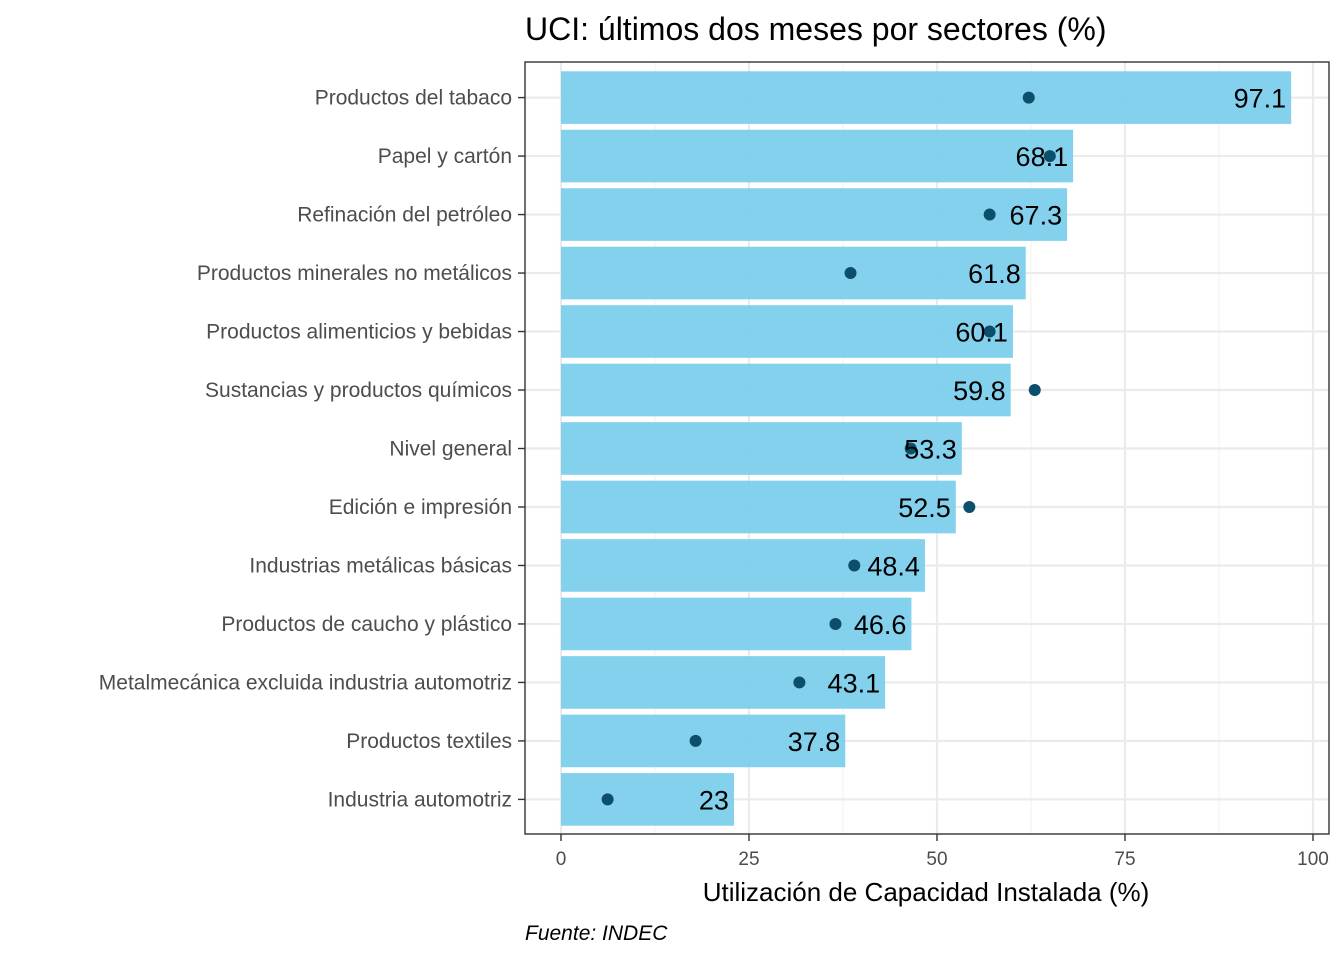 The image size is (1344, 965). Describe the element at coordinates (981, 333) in the screenshot. I see `bar-value-label: 60.1` at that location.